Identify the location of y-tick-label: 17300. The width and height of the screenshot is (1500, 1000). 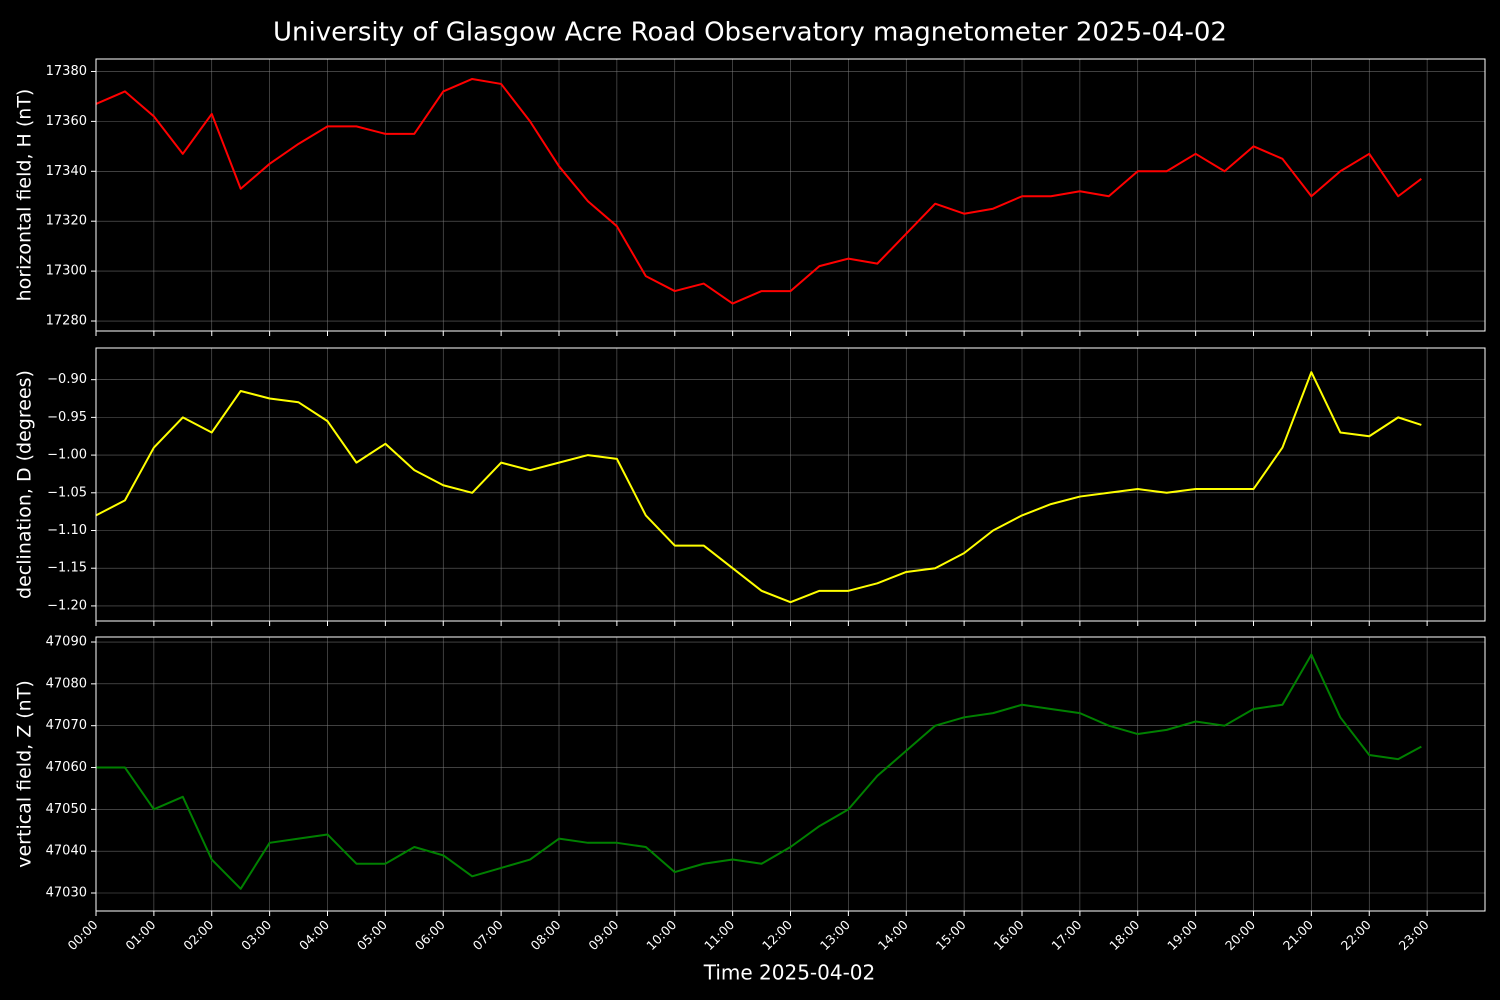
(66, 271).